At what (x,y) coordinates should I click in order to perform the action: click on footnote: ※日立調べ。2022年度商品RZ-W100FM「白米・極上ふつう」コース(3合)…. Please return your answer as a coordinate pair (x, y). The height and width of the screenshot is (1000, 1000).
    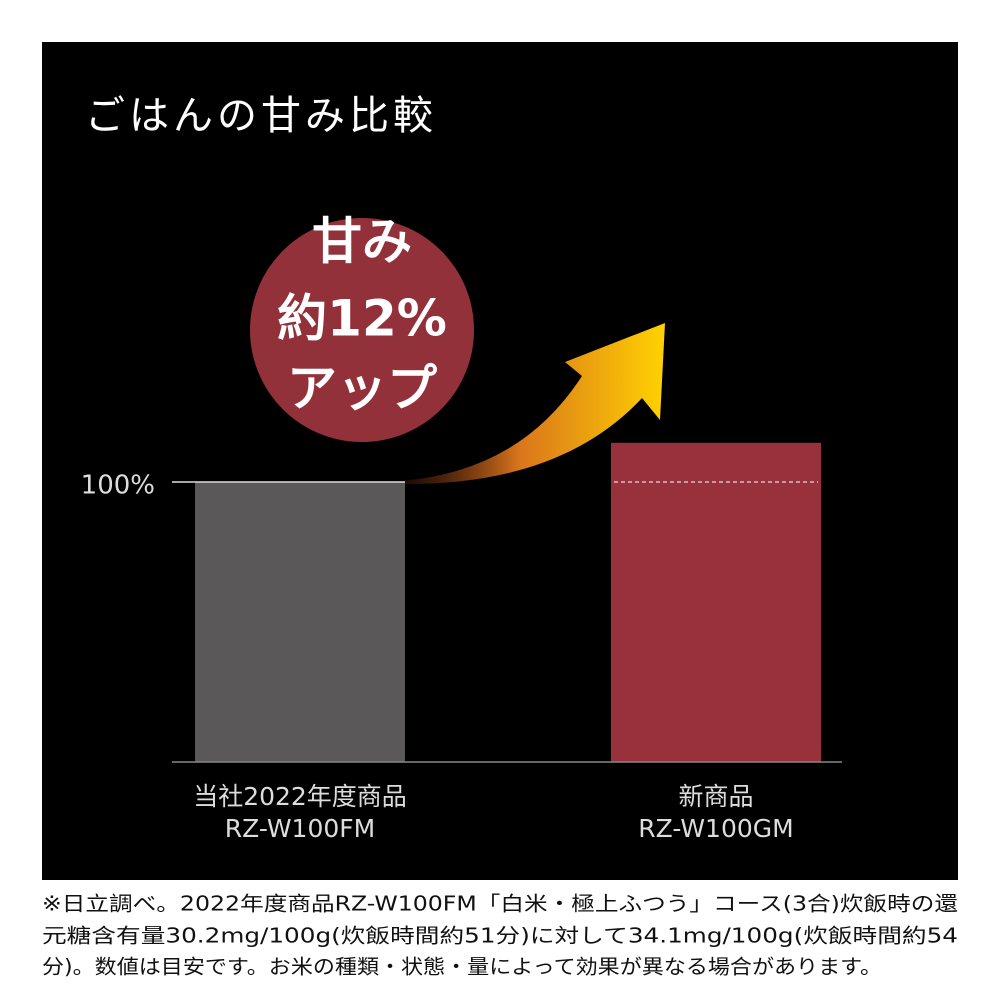
    Looking at the image, I should click on (500, 904).